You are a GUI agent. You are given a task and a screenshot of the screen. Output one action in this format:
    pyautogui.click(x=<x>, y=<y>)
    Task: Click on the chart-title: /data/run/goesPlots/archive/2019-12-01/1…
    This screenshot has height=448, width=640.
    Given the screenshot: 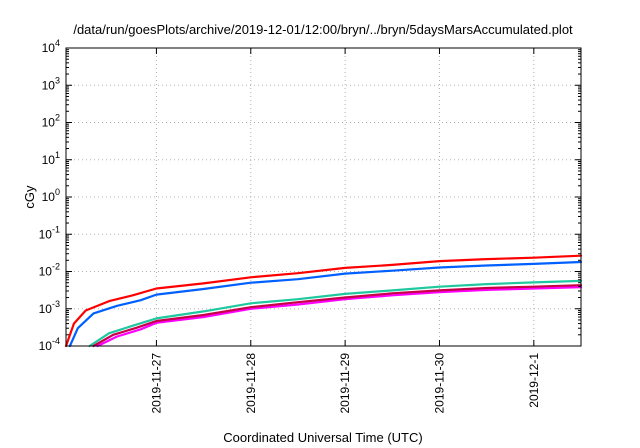 What is the action you would take?
    pyautogui.click(x=323, y=29)
    